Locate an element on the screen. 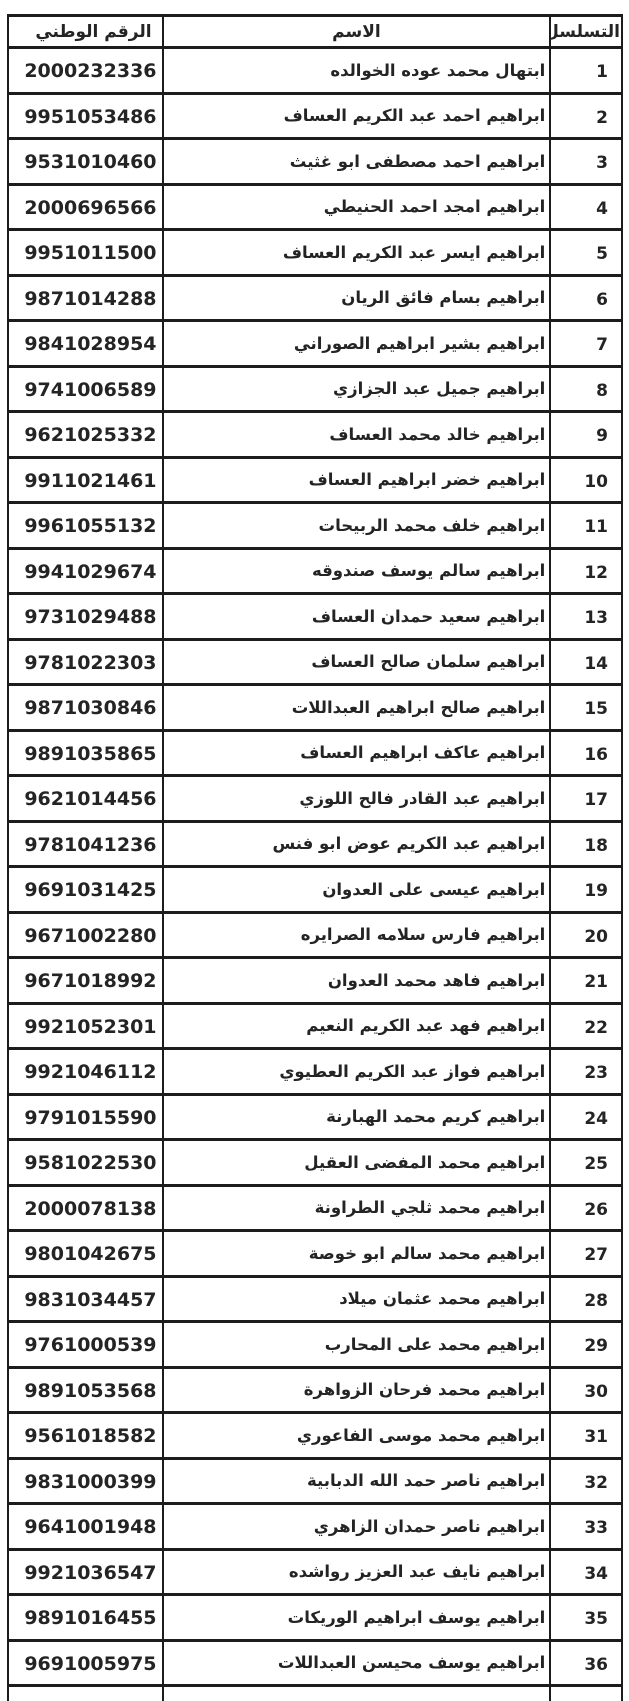 This screenshot has height=1701, width=629. name-cell: ابراهيم سعيد حمدان العساف is located at coordinates (356, 616).